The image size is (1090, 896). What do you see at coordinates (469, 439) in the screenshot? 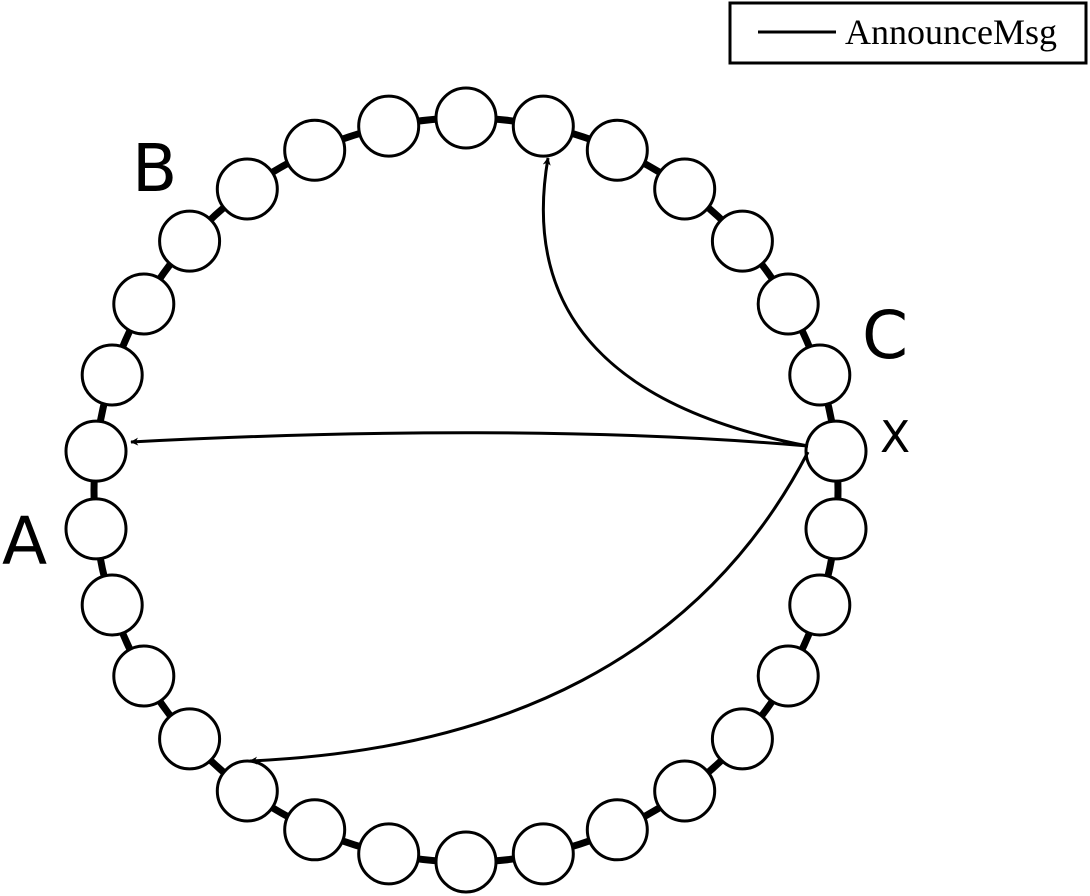
I see `arrow-to-a` at bounding box center [469, 439].